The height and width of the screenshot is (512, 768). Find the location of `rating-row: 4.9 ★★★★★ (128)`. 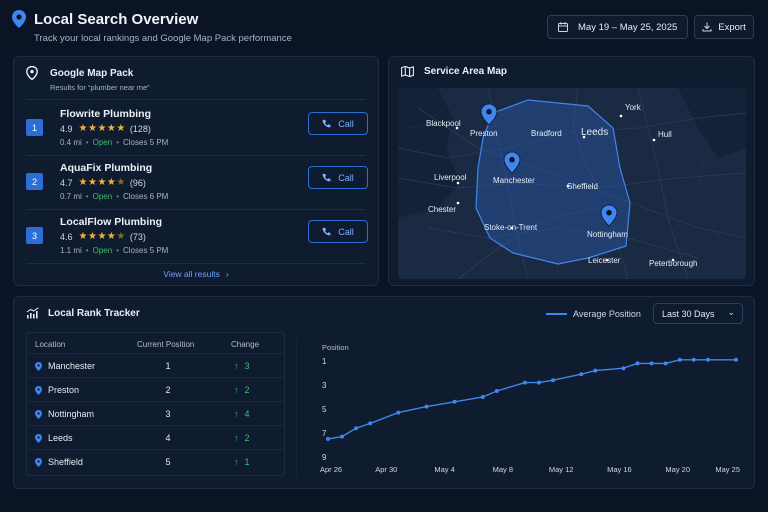

rating-row: 4.9 ★★★★★ (128) is located at coordinates (105, 128).